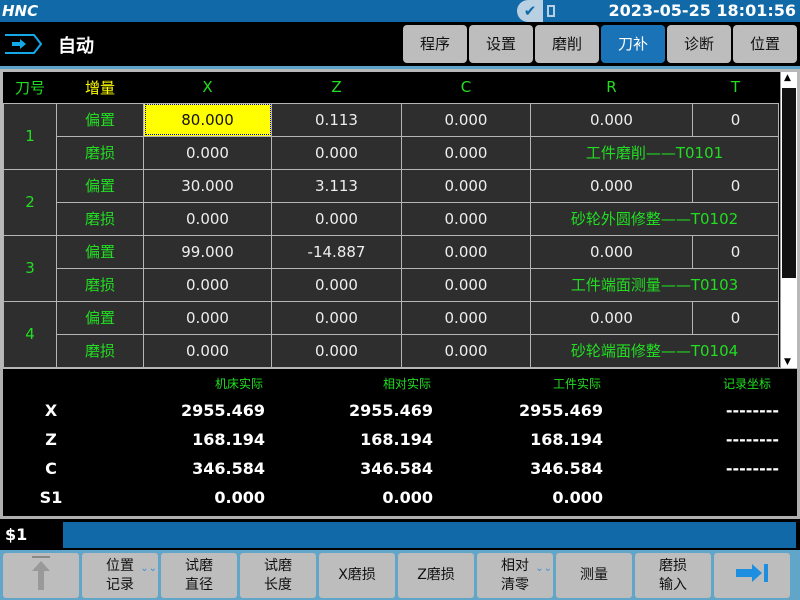  What do you see at coordinates (336, 87) in the screenshot?
I see `column-header: Z` at bounding box center [336, 87].